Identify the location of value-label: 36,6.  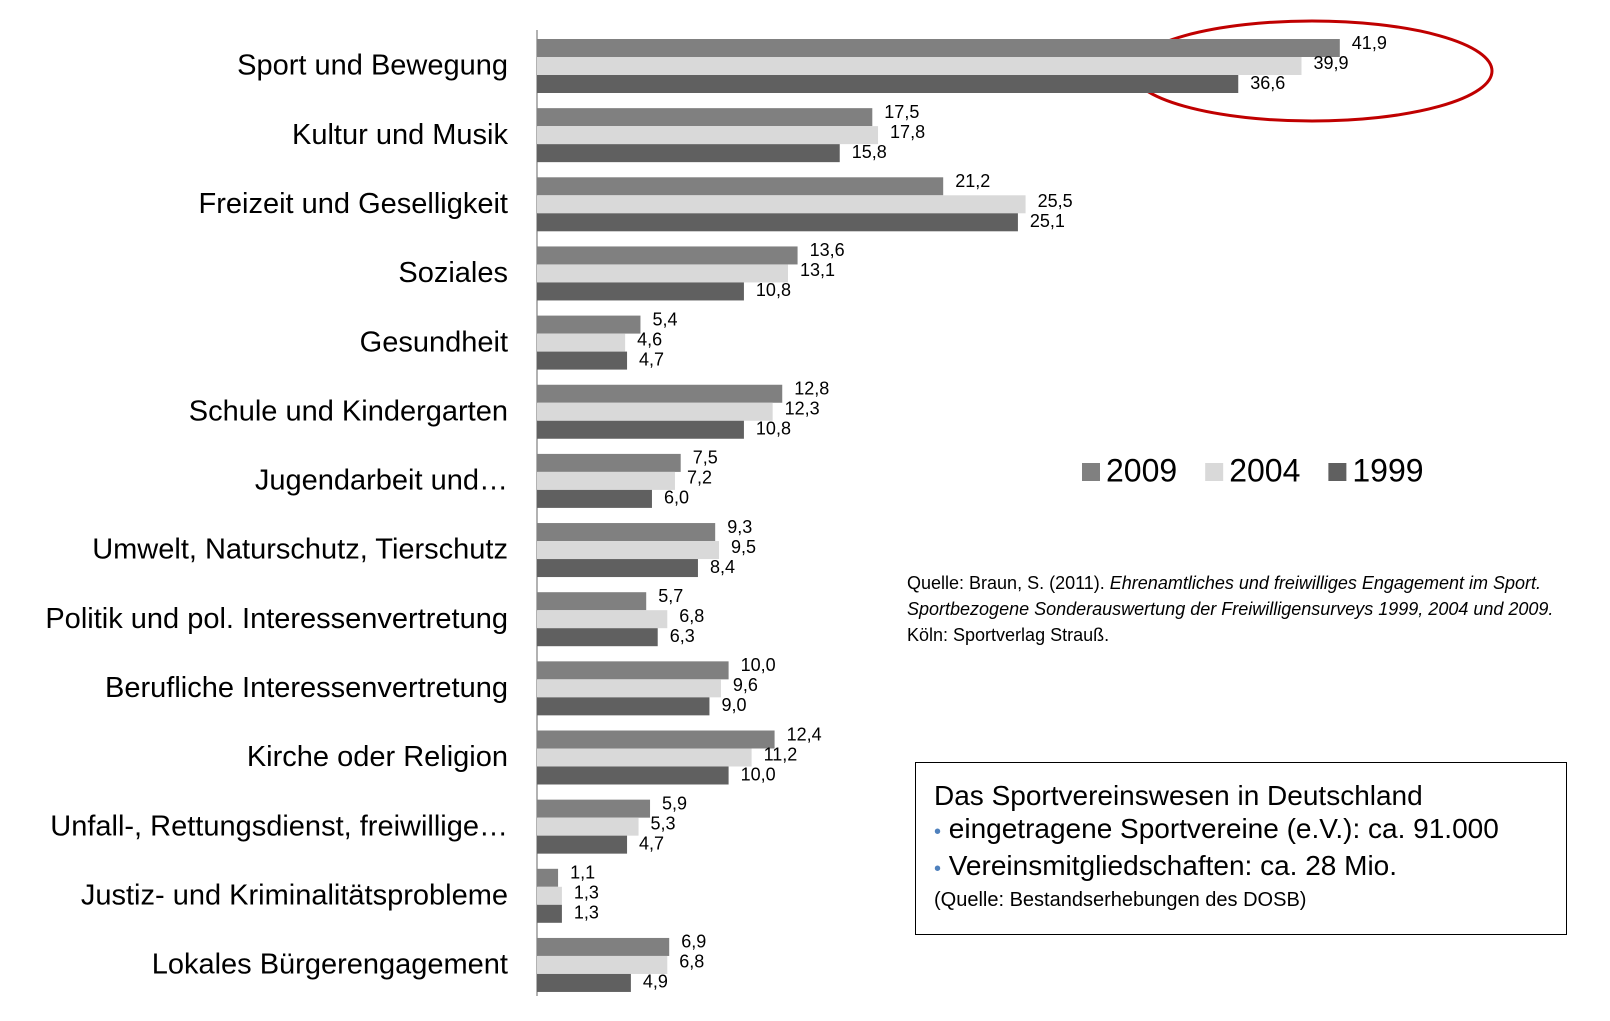
(1267, 83).